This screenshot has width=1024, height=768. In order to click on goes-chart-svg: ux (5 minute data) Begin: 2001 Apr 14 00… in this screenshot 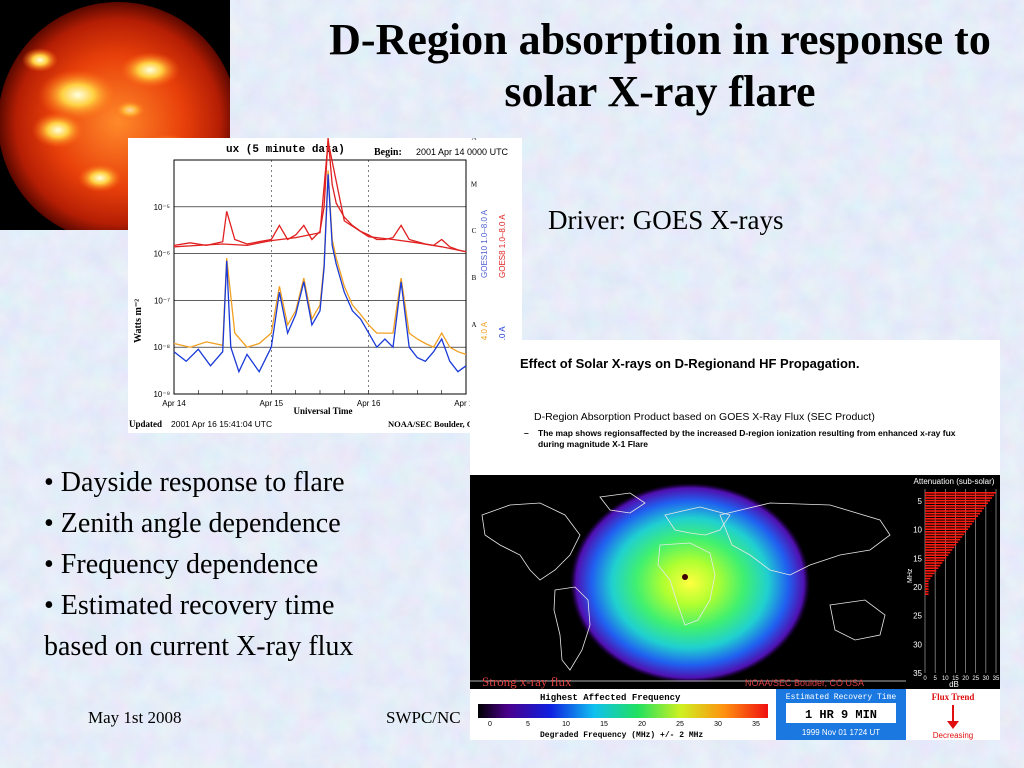, I will do `click(325, 285)`.